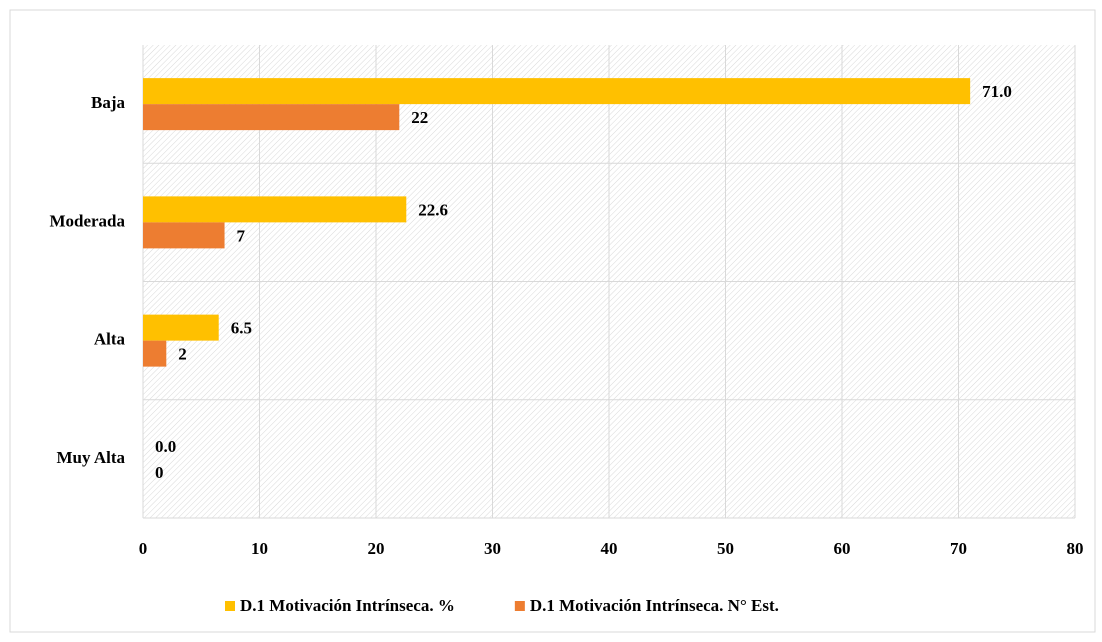 This screenshot has height=642, width=1102. Describe the element at coordinates (91, 457) in the screenshot. I see `y-tick-label: Muy Alta` at that location.